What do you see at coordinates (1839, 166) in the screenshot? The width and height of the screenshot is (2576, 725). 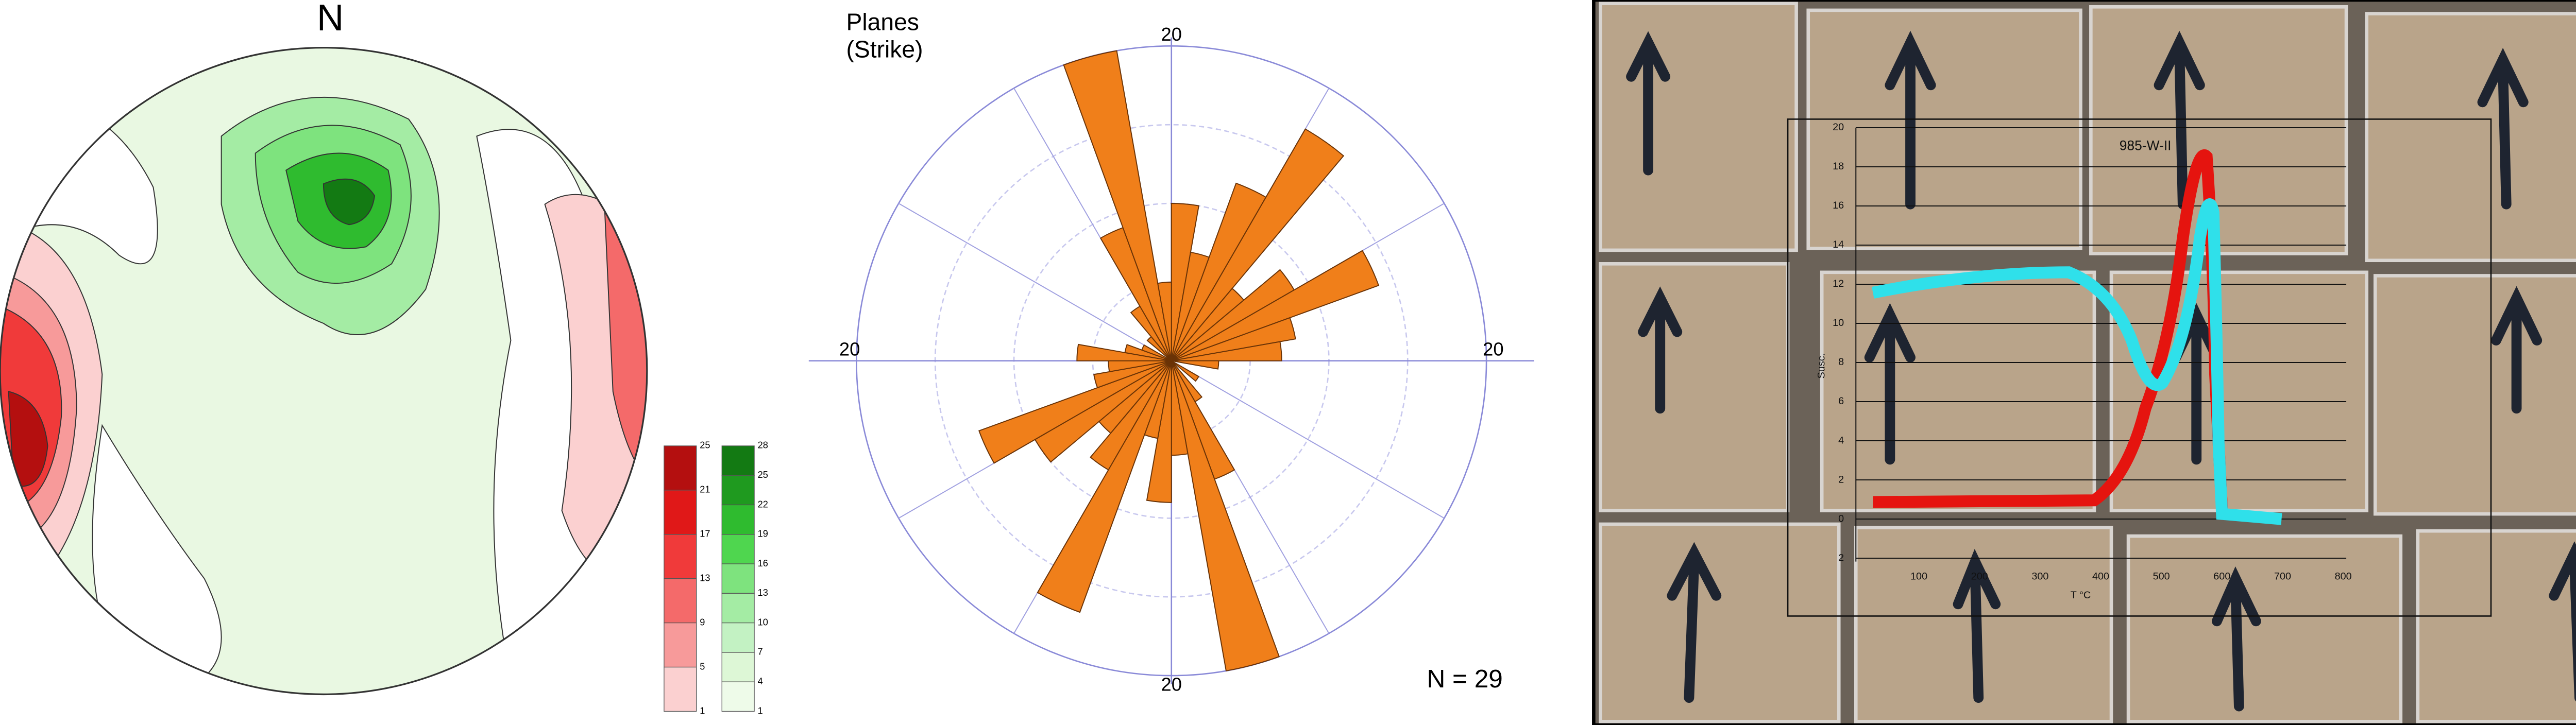 I see `overlay-y-label: 18` at bounding box center [1839, 166].